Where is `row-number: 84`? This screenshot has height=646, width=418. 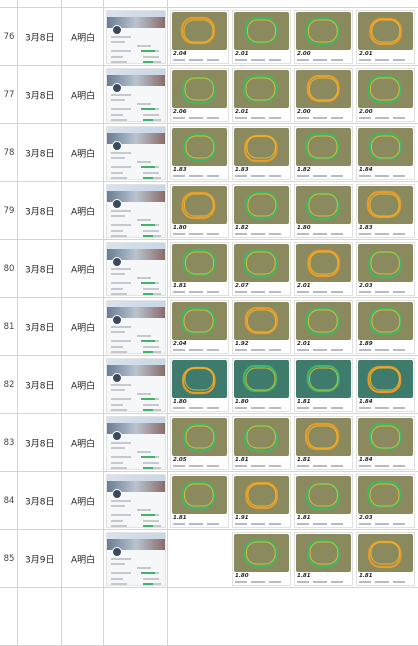 row-number: 84 is located at coordinates (9, 501).